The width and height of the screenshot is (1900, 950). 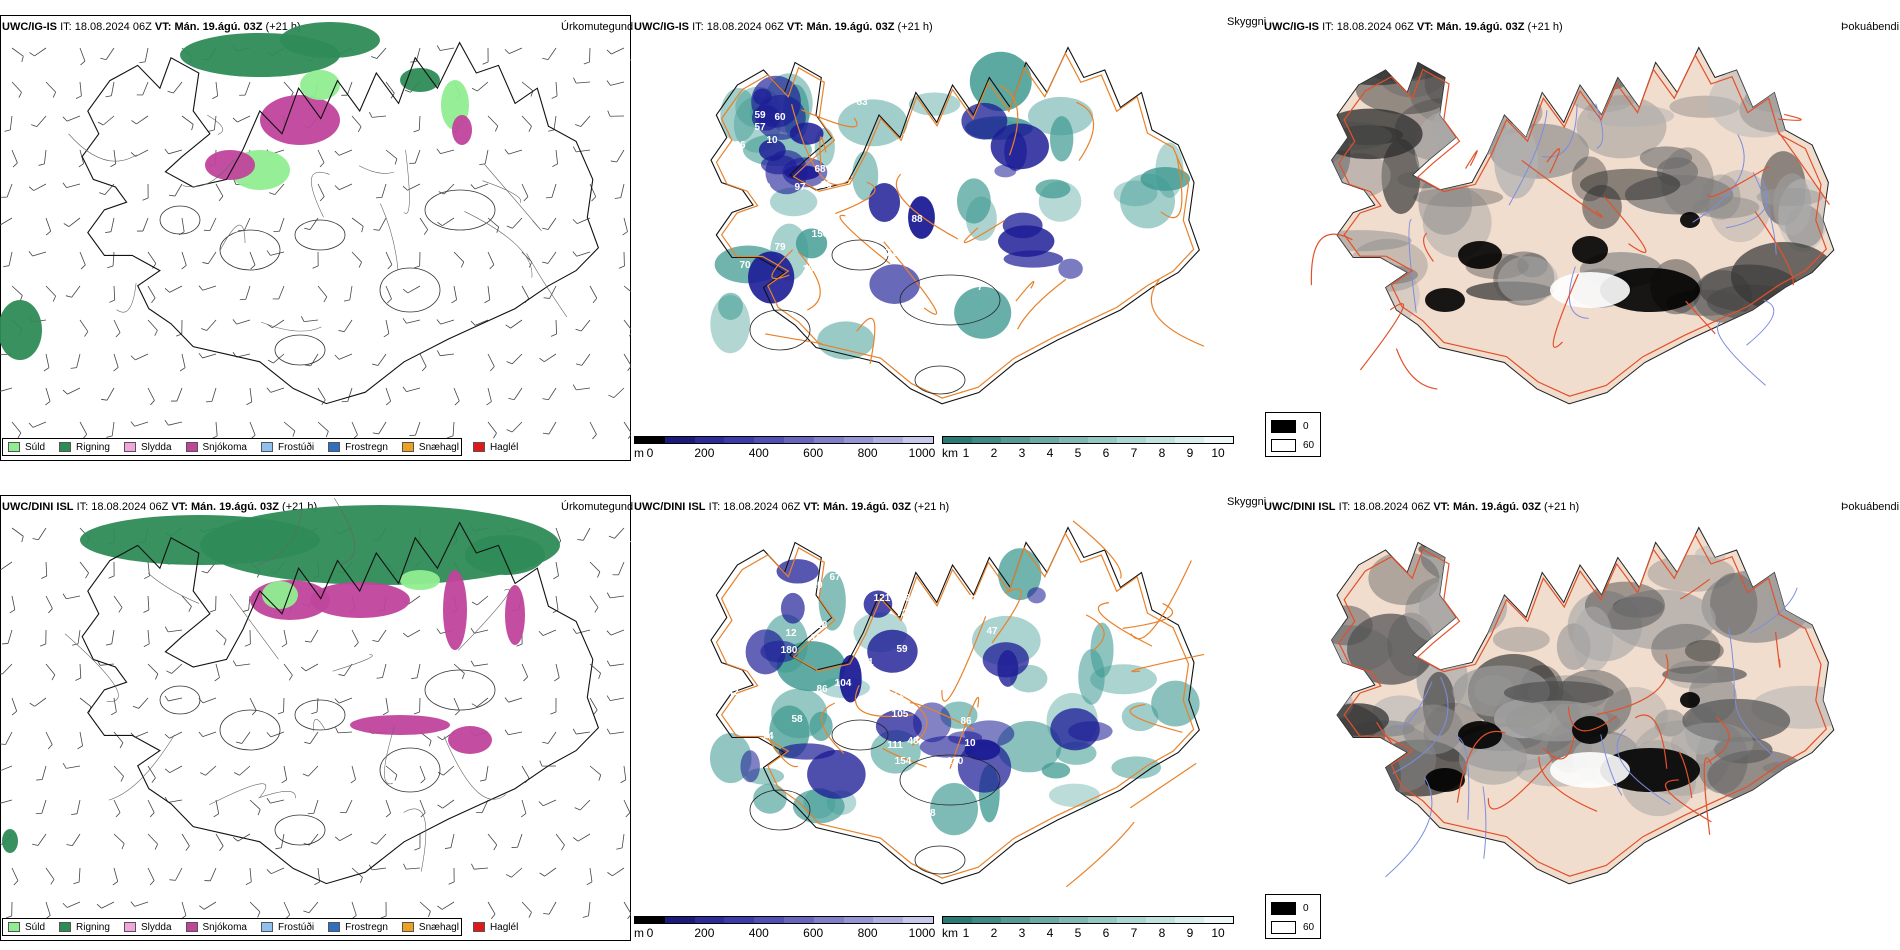 What do you see at coordinates (662, 587) in the screenshot?
I see `cloud-base-value: 123` at bounding box center [662, 587].